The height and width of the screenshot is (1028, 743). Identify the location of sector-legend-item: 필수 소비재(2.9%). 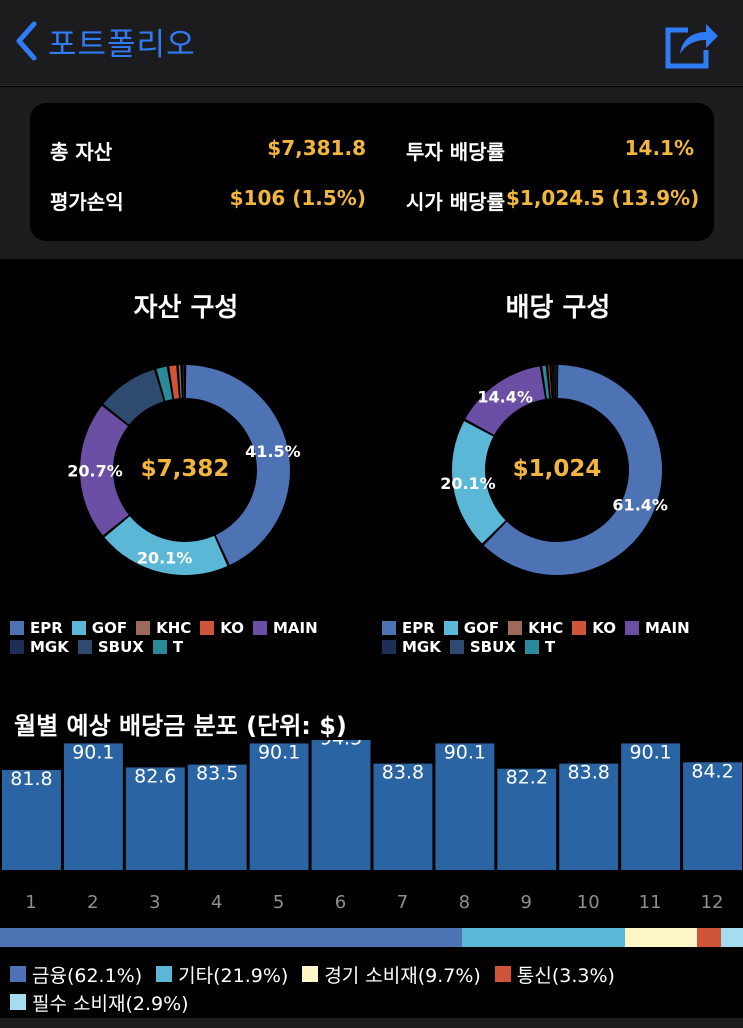
(99, 1002).